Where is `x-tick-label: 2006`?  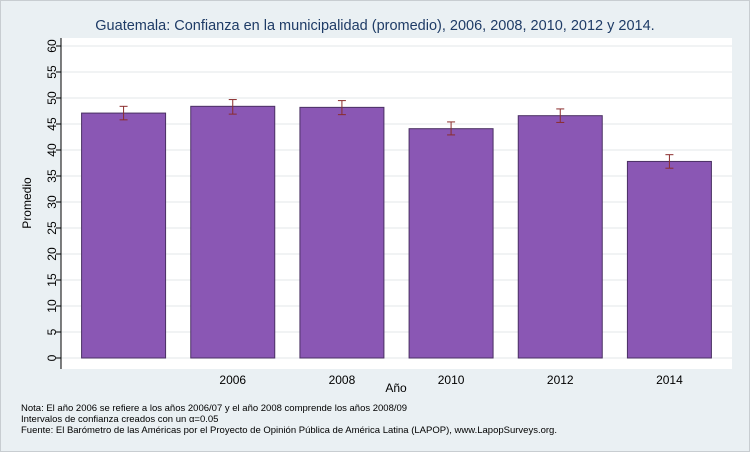 x-tick-label: 2006 is located at coordinates (232, 380).